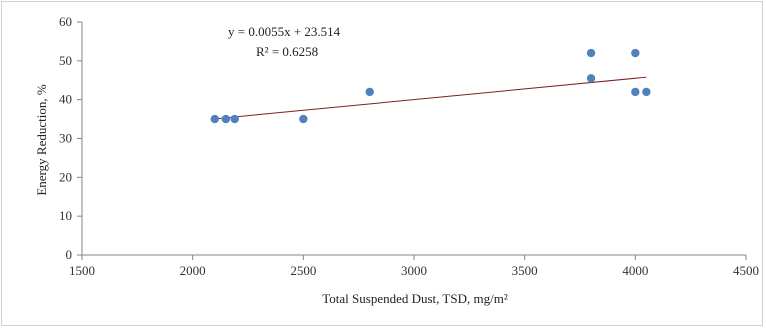 This screenshot has width=766, height=329. What do you see at coordinates (635, 270) in the screenshot?
I see `x-tick-label: 4000` at bounding box center [635, 270].